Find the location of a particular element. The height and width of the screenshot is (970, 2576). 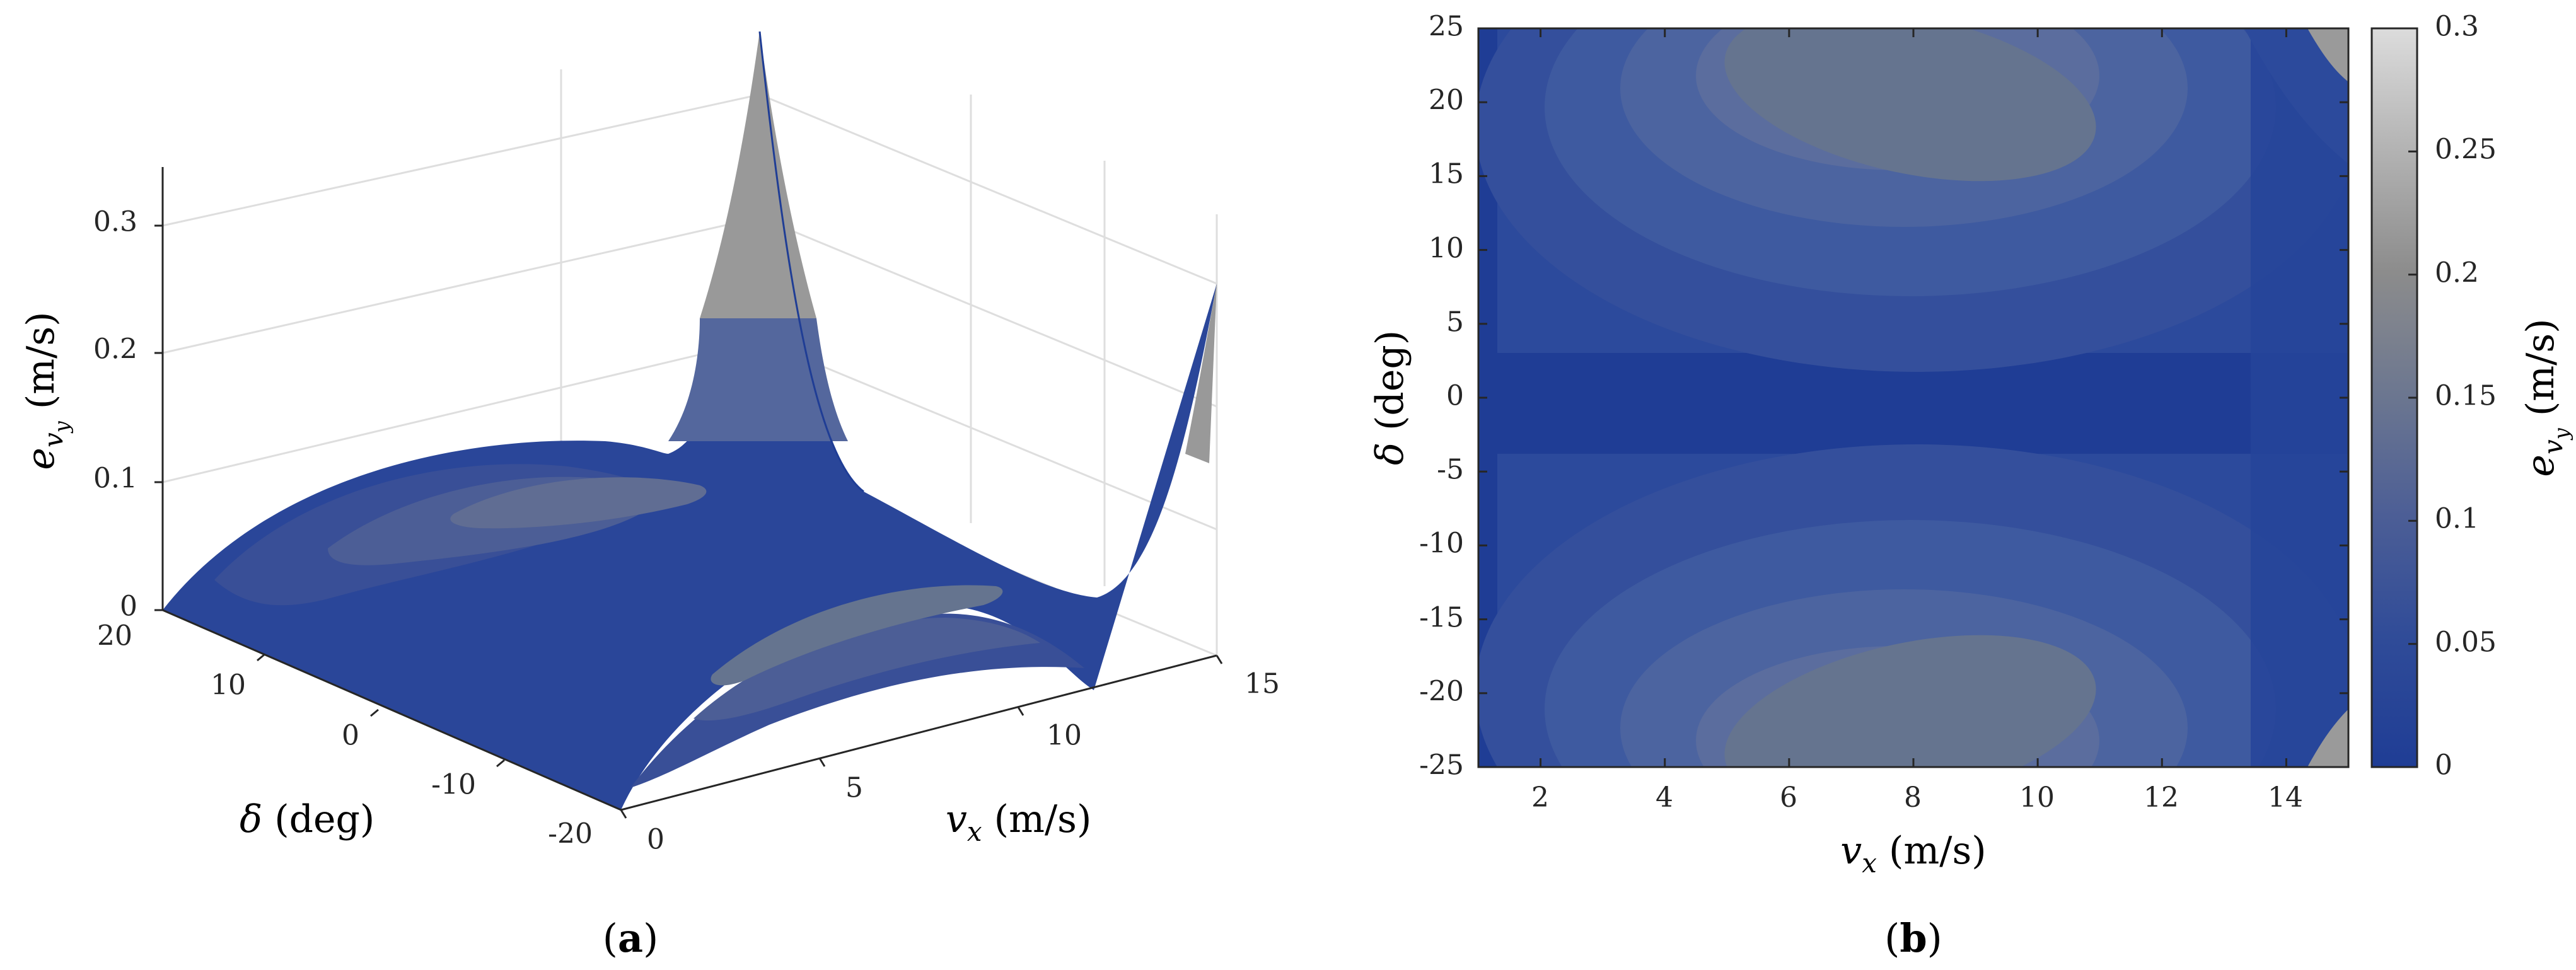

contour-x-tick-2: 2 is located at coordinates (1540, 798).